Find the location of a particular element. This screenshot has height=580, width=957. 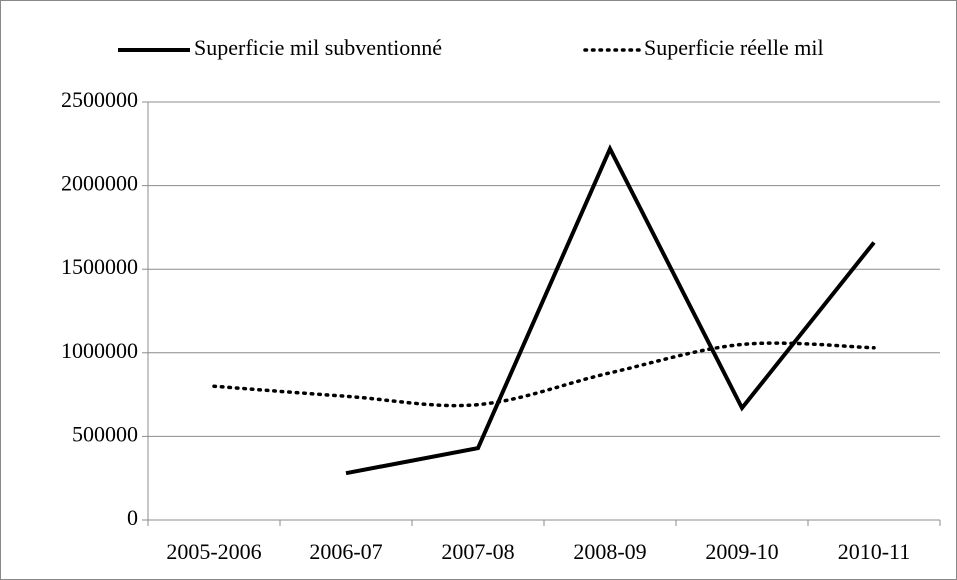

legend-label: Superficie réelle mil is located at coordinates (734, 47).